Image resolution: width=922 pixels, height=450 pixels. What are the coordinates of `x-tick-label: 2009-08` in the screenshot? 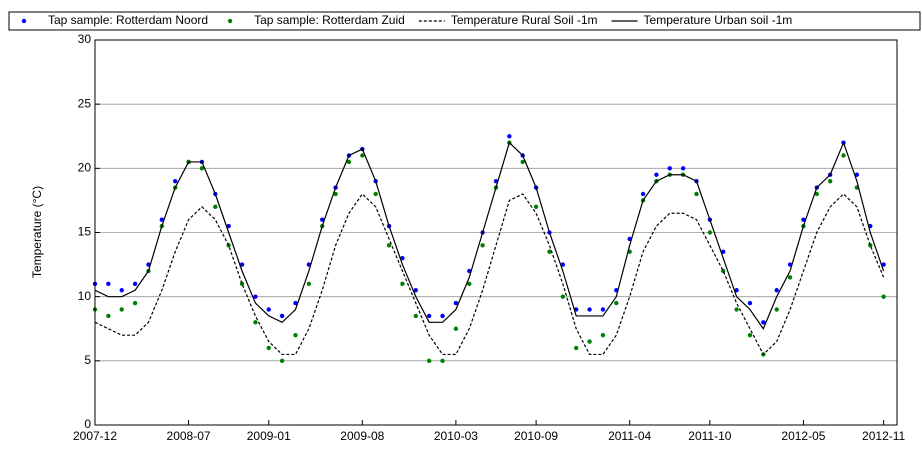 It's located at (362, 436).